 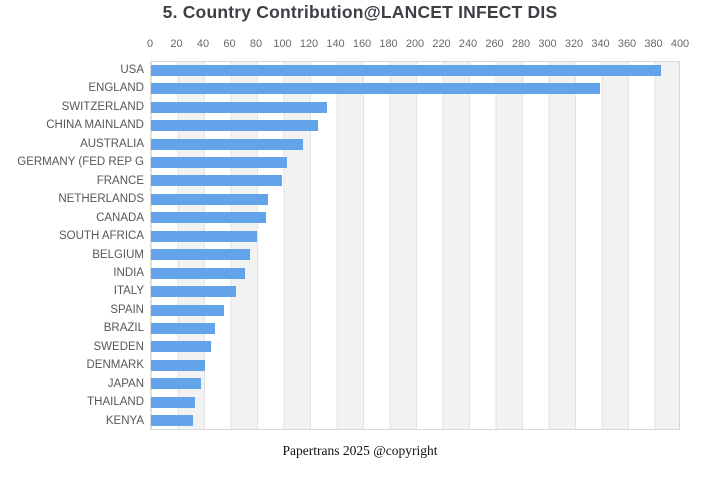 What do you see at coordinates (128, 291) in the screenshot?
I see `y-axis-label: ITALY` at bounding box center [128, 291].